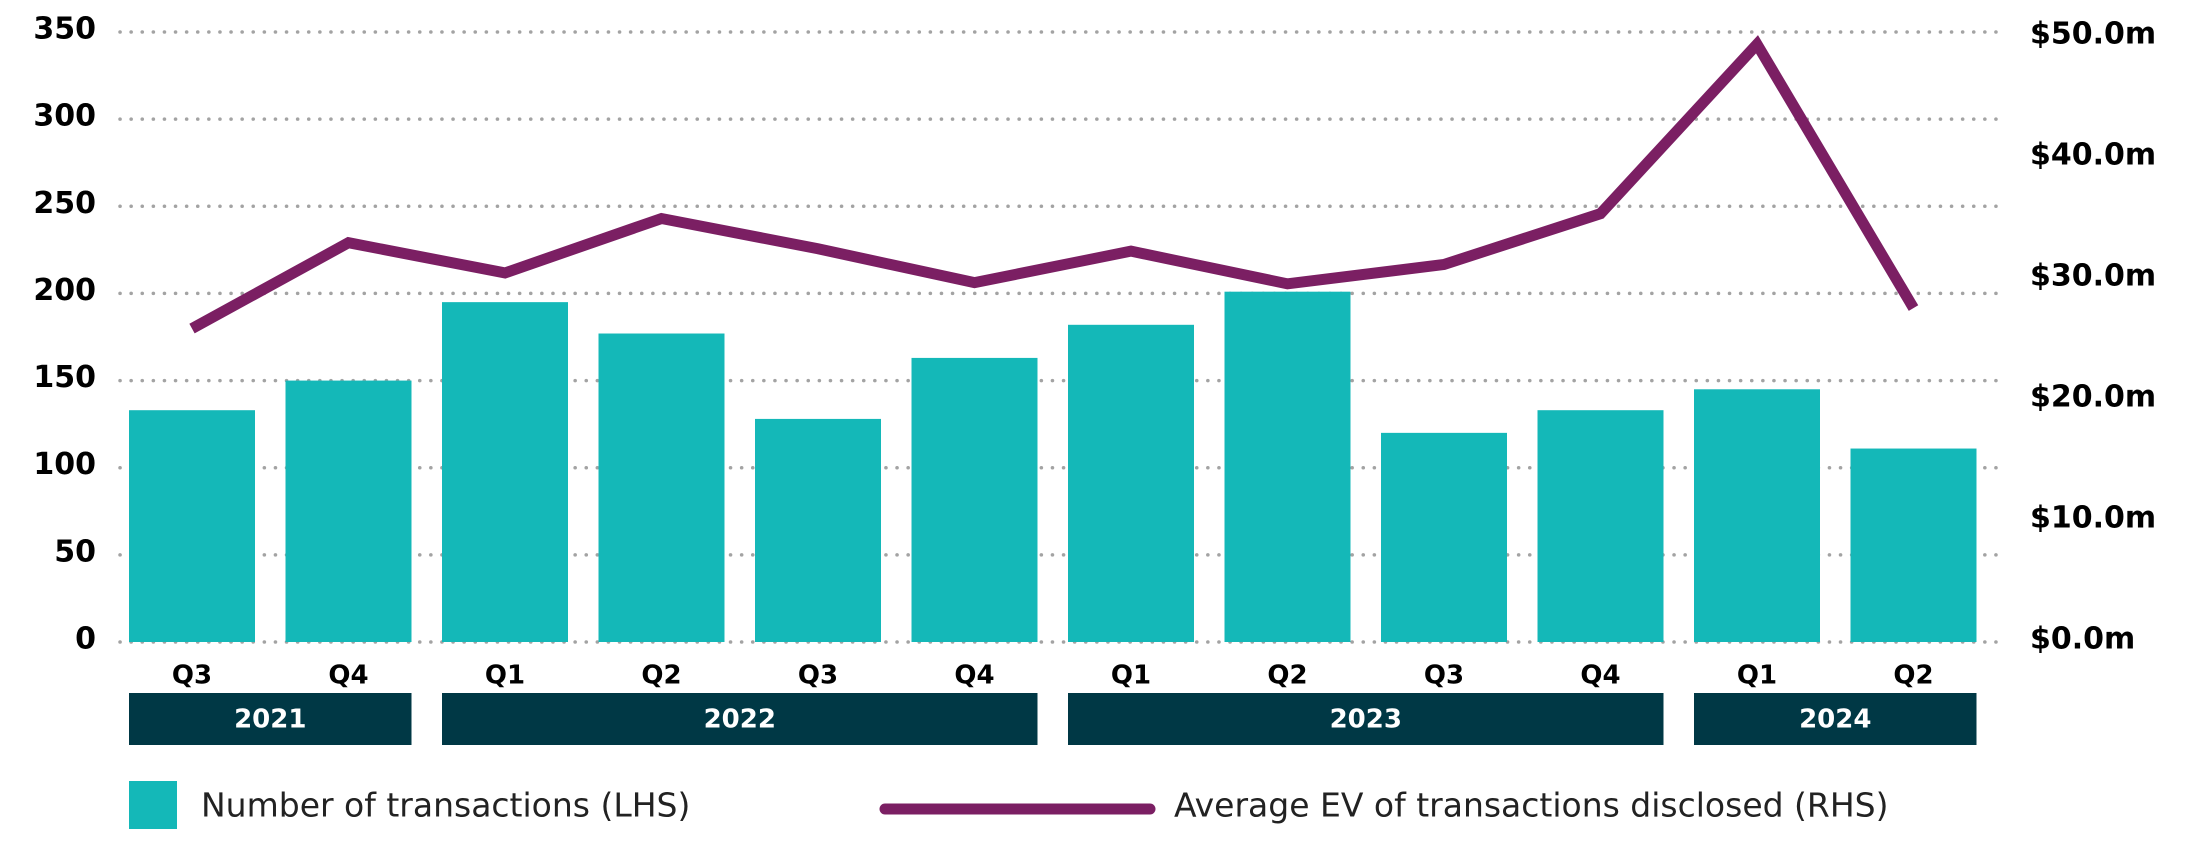 The height and width of the screenshot is (841, 2185). I want to click on year-label: 2021, so click(270, 720).